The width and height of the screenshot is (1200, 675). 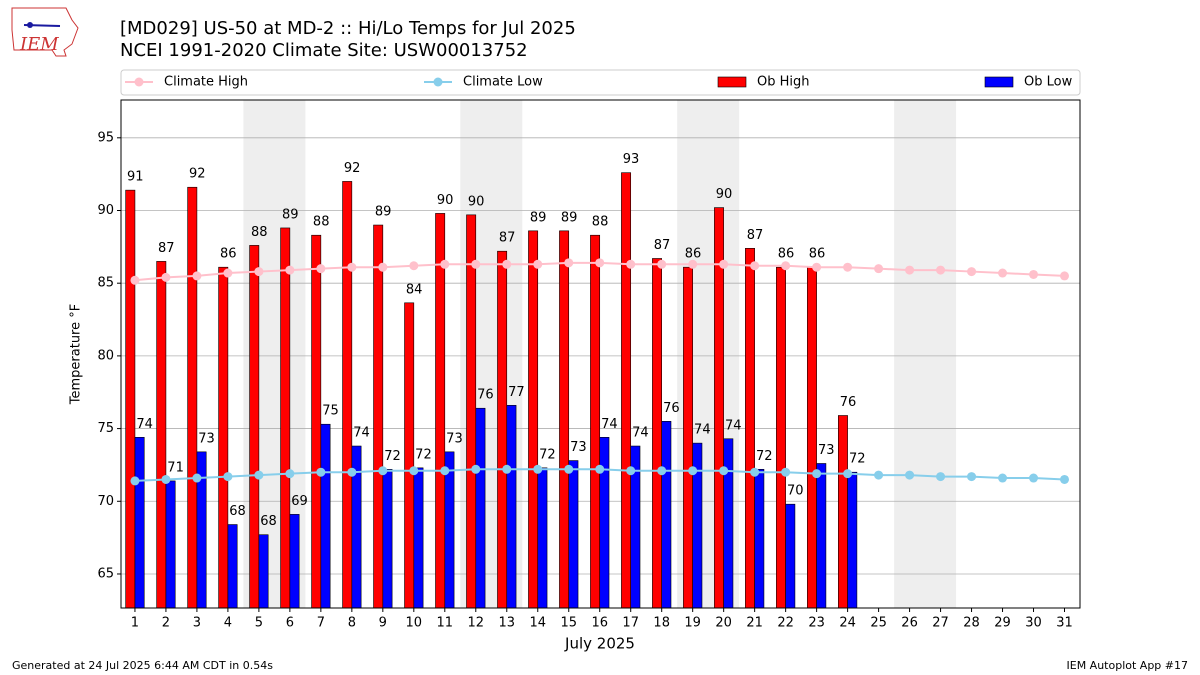 What do you see at coordinates (76, 354) in the screenshot?
I see `y-axis-label: Temperature °F` at bounding box center [76, 354].